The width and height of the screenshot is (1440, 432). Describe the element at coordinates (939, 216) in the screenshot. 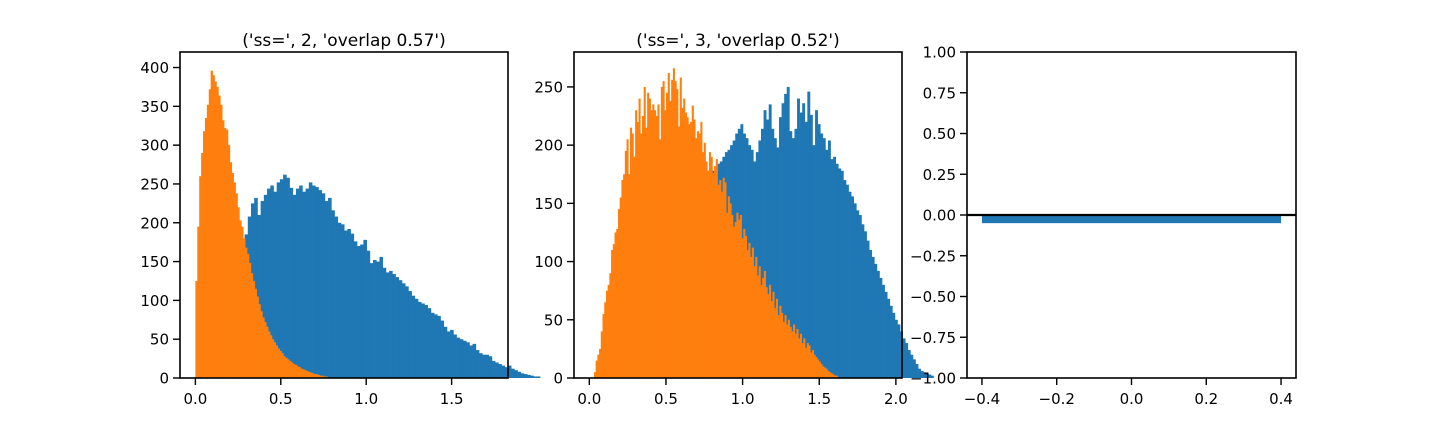

I see `y-tick-label: 0.00` at that location.